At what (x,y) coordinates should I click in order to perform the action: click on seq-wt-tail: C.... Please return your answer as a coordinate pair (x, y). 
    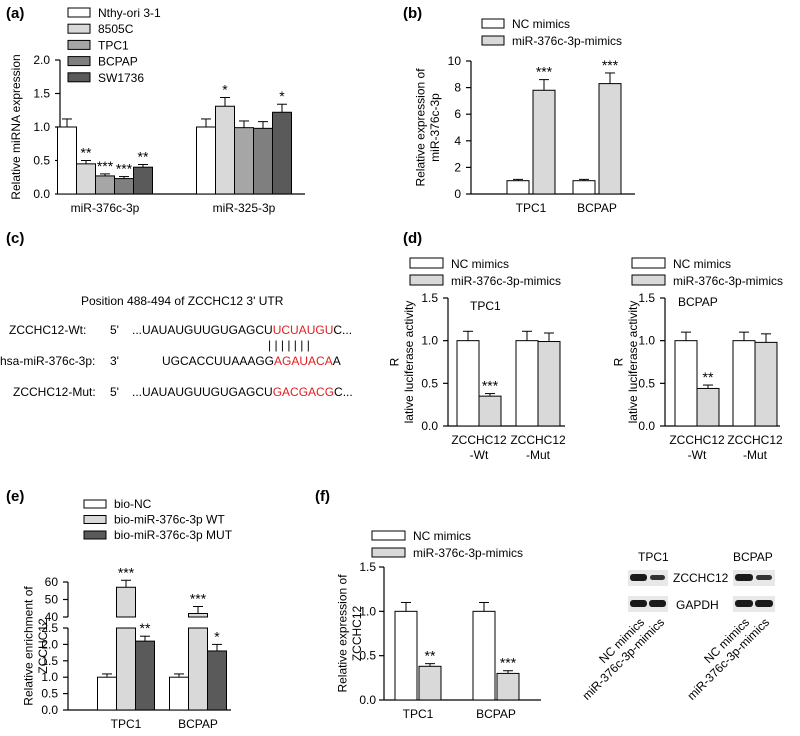
    Looking at the image, I should click on (342, 330).